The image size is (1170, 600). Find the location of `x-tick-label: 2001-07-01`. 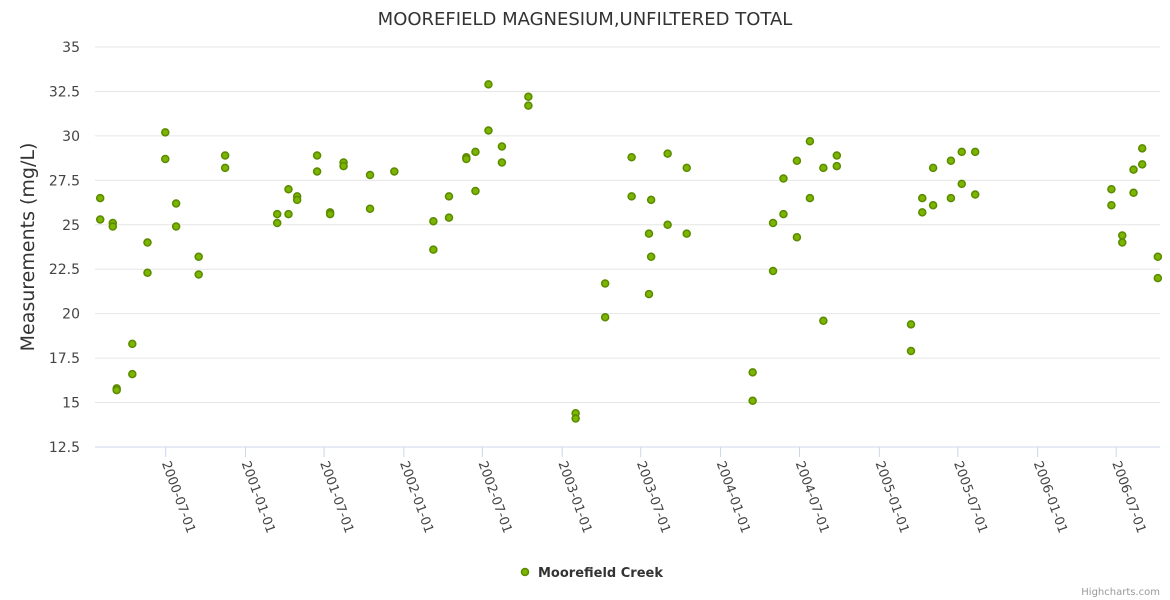

x-tick-label: 2001-07-01 is located at coordinates (336, 497).